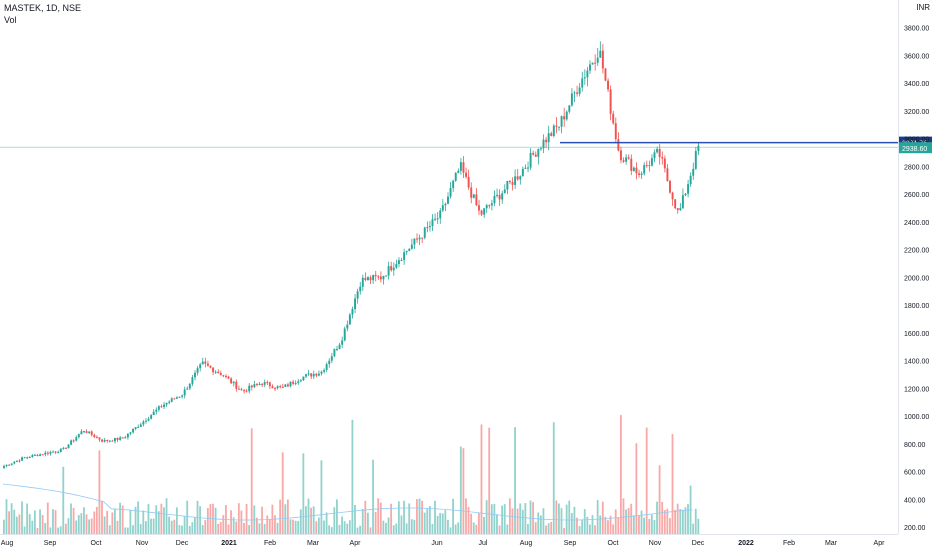 Image resolution: width=932 pixels, height=555 pixels. What do you see at coordinates (483, 543) in the screenshot?
I see `x-tick-label: Jul` at bounding box center [483, 543].